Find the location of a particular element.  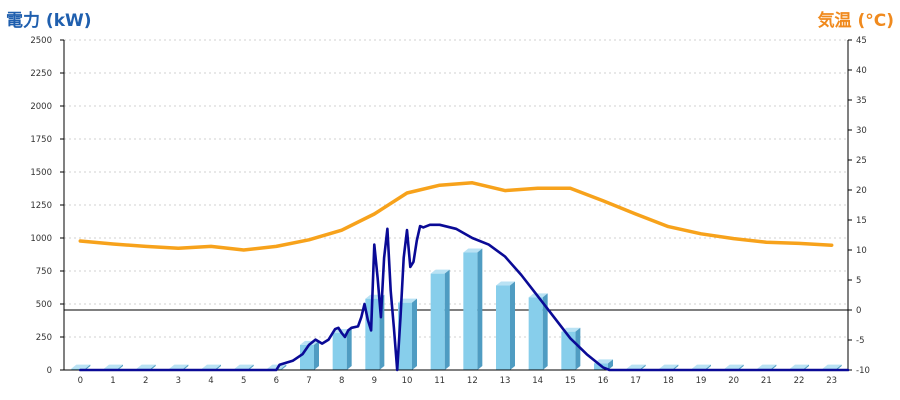

x-tick-label: 18 is located at coordinates (668, 381).